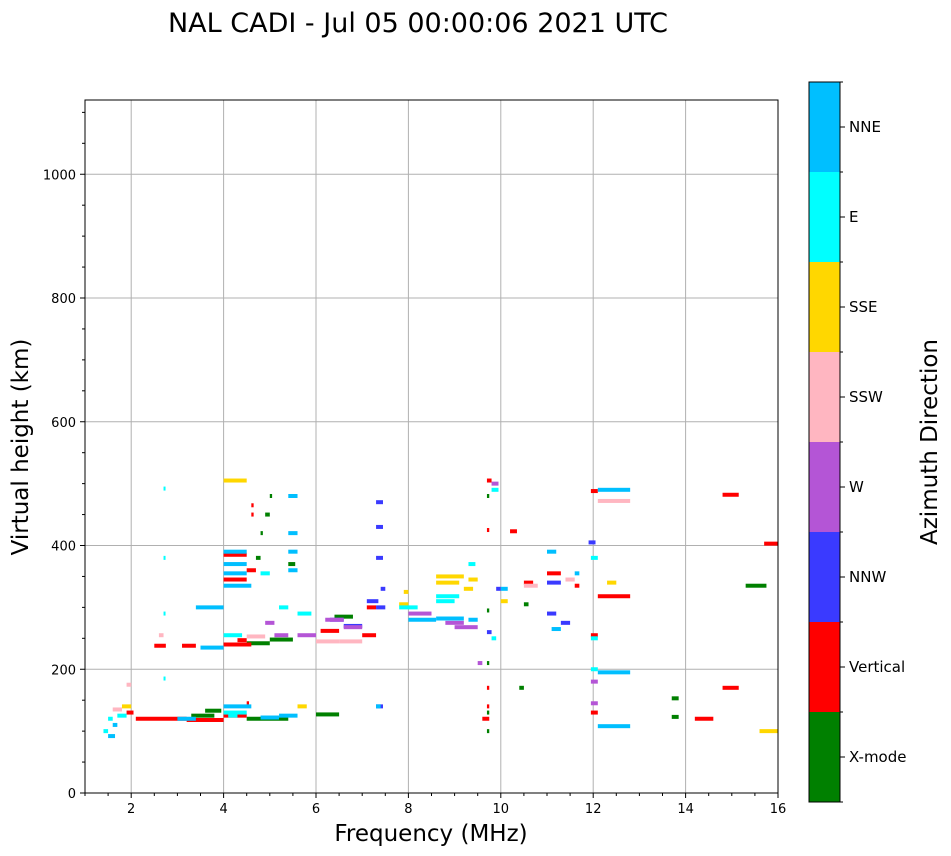  Describe the element at coordinates (778, 809) in the screenshot. I see `x-tick-label: 16` at that location.